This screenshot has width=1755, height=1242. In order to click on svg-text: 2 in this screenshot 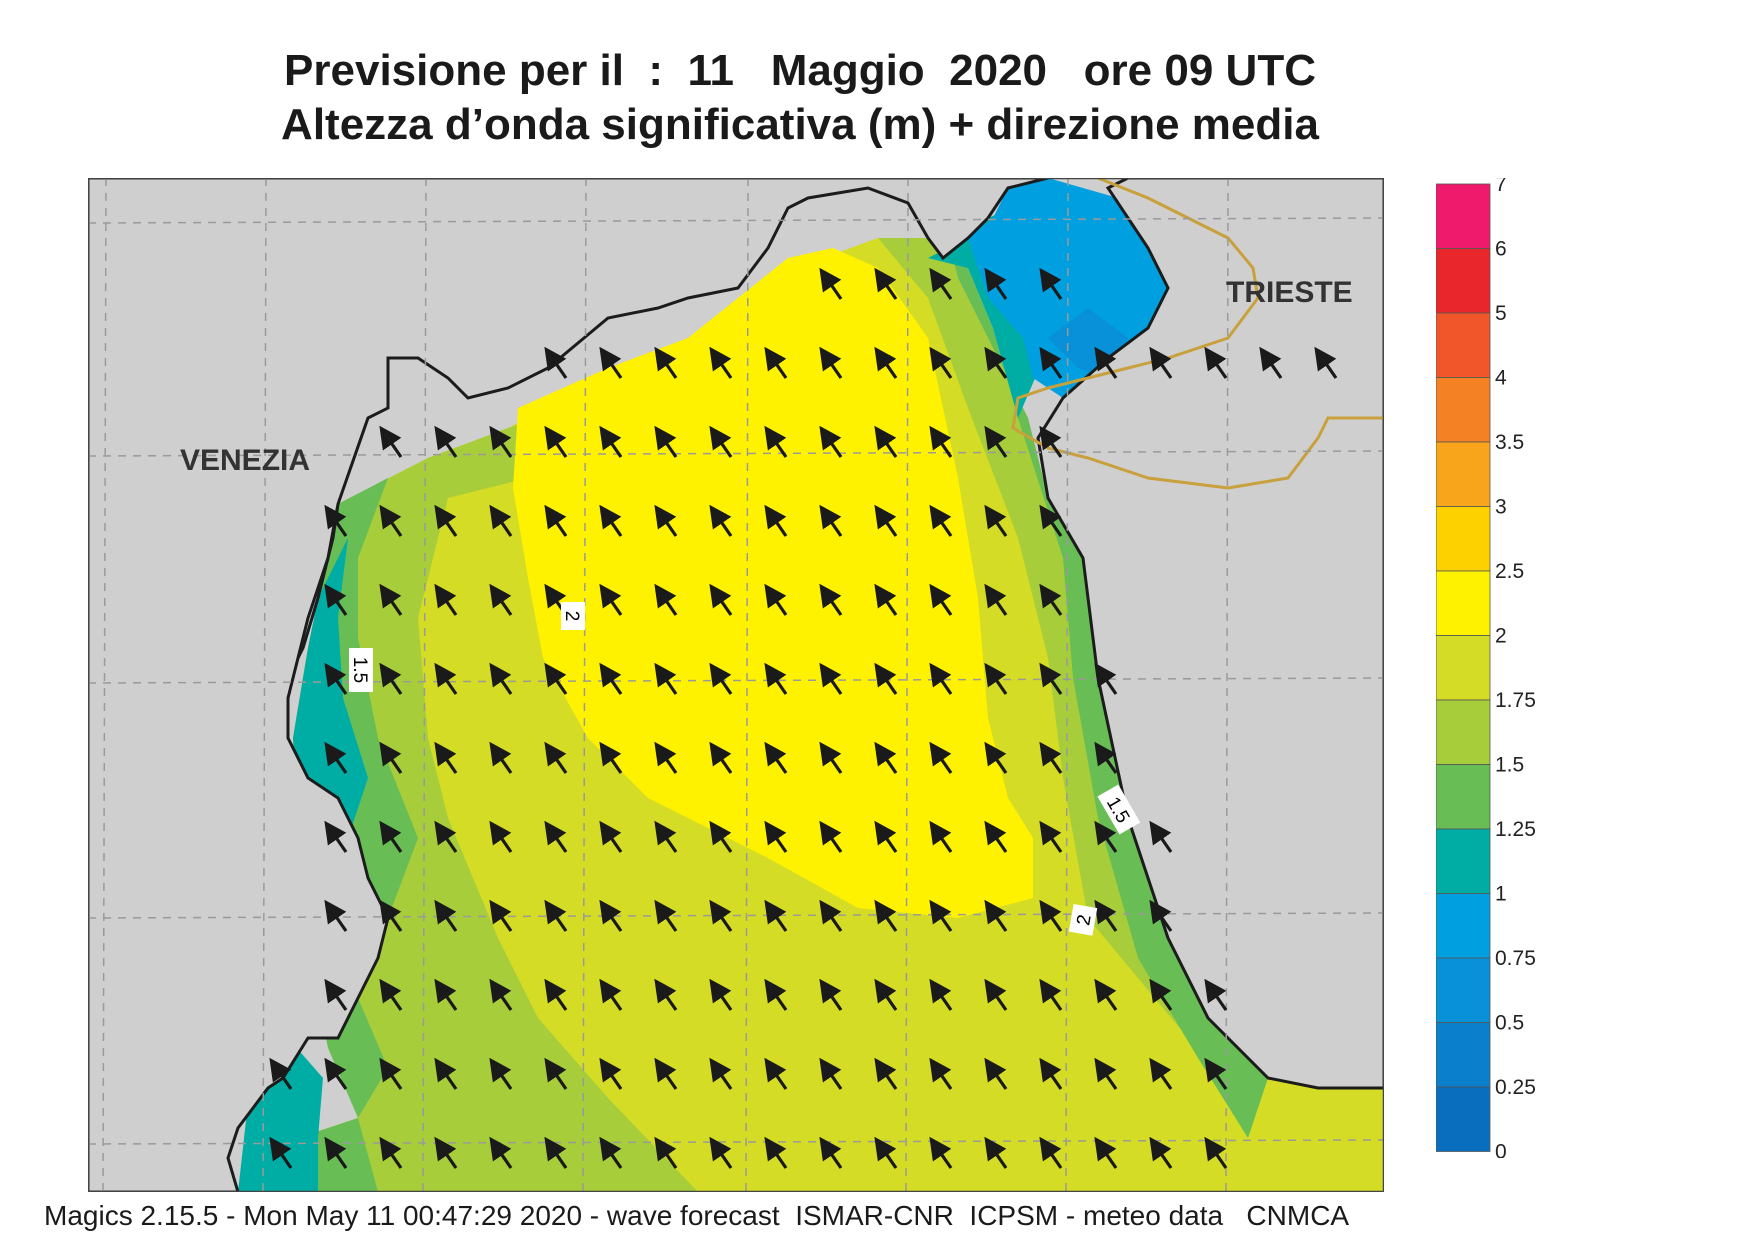, I will do `click(1084, 920)`.